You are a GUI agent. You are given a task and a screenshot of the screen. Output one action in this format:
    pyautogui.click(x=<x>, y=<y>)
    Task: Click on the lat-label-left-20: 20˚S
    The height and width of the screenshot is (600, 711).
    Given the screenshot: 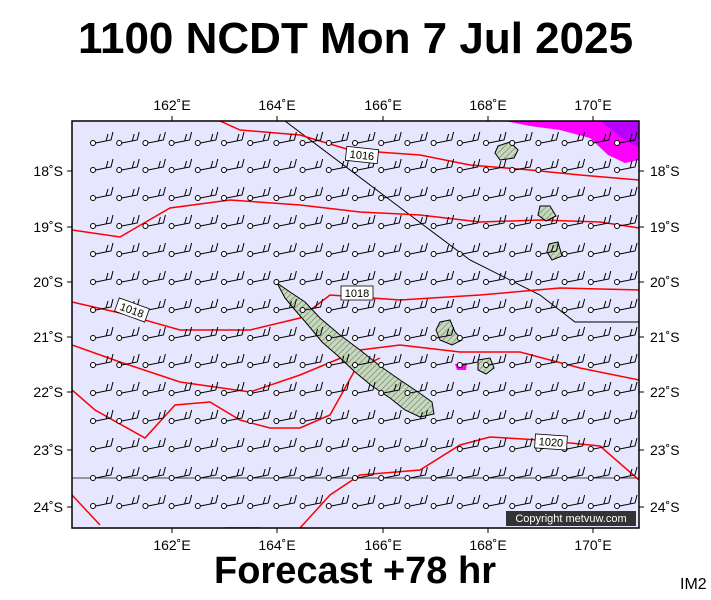 What is the action you would take?
    pyautogui.click(x=48, y=282)
    